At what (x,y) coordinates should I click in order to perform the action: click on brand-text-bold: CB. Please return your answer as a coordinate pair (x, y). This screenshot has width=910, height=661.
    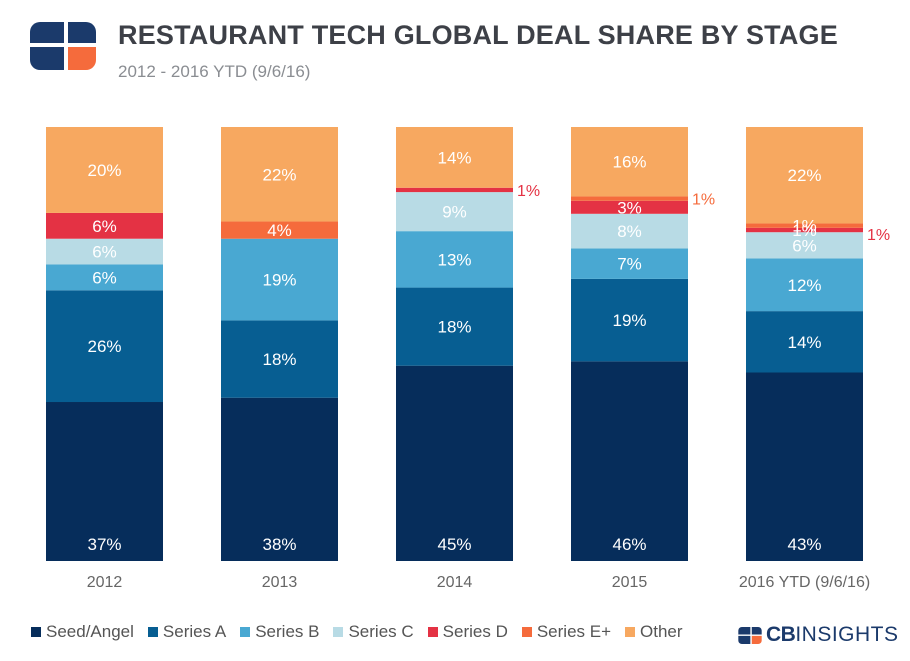
    Looking at the image, I should click on (781, 634).